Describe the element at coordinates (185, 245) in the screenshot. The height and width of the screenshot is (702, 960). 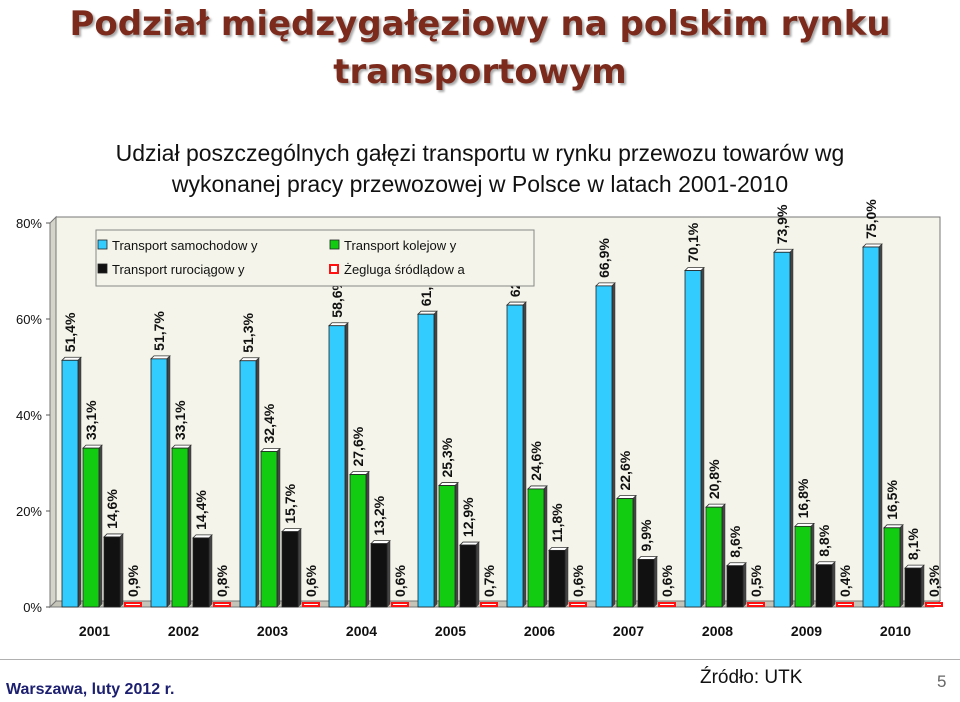
I see `legend-label: Transport samochodow y` at that location.